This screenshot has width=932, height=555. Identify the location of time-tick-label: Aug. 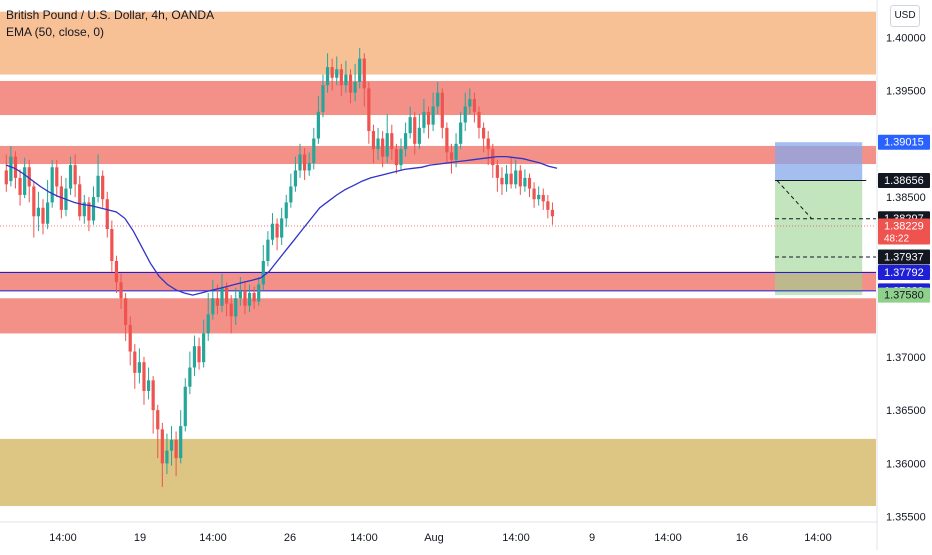
(434, 538).